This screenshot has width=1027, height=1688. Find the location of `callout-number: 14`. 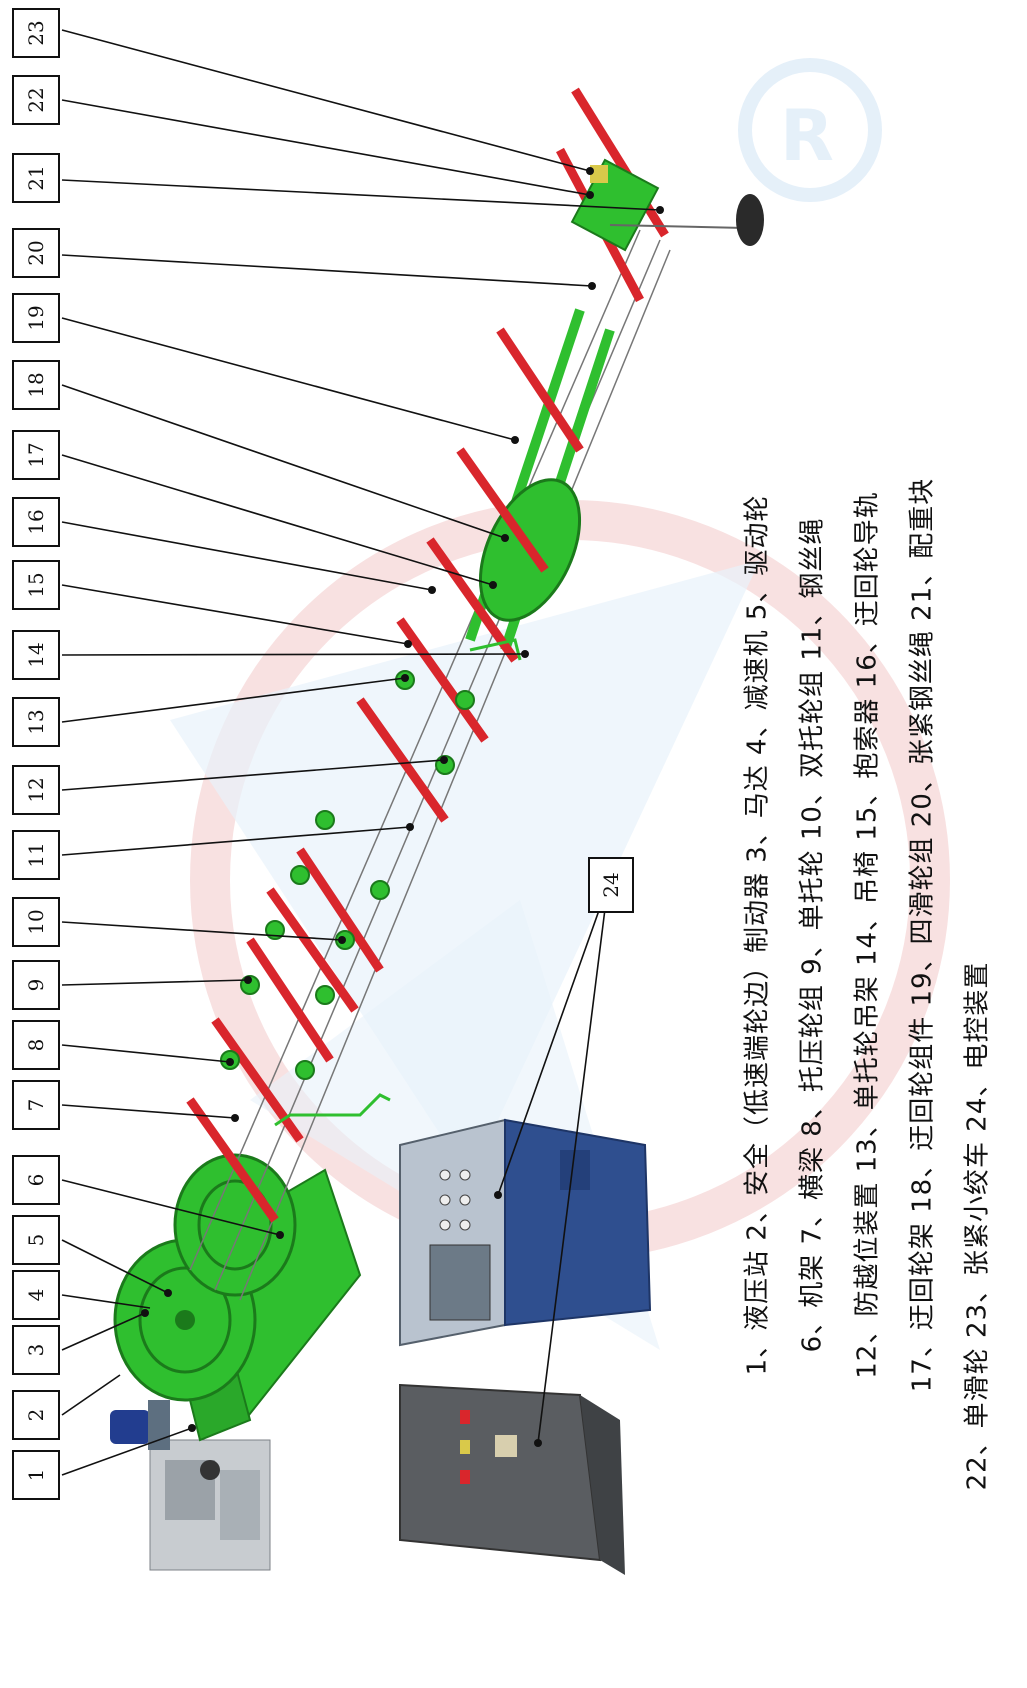

callout-number: 14 is located at coordinates (36, 655).